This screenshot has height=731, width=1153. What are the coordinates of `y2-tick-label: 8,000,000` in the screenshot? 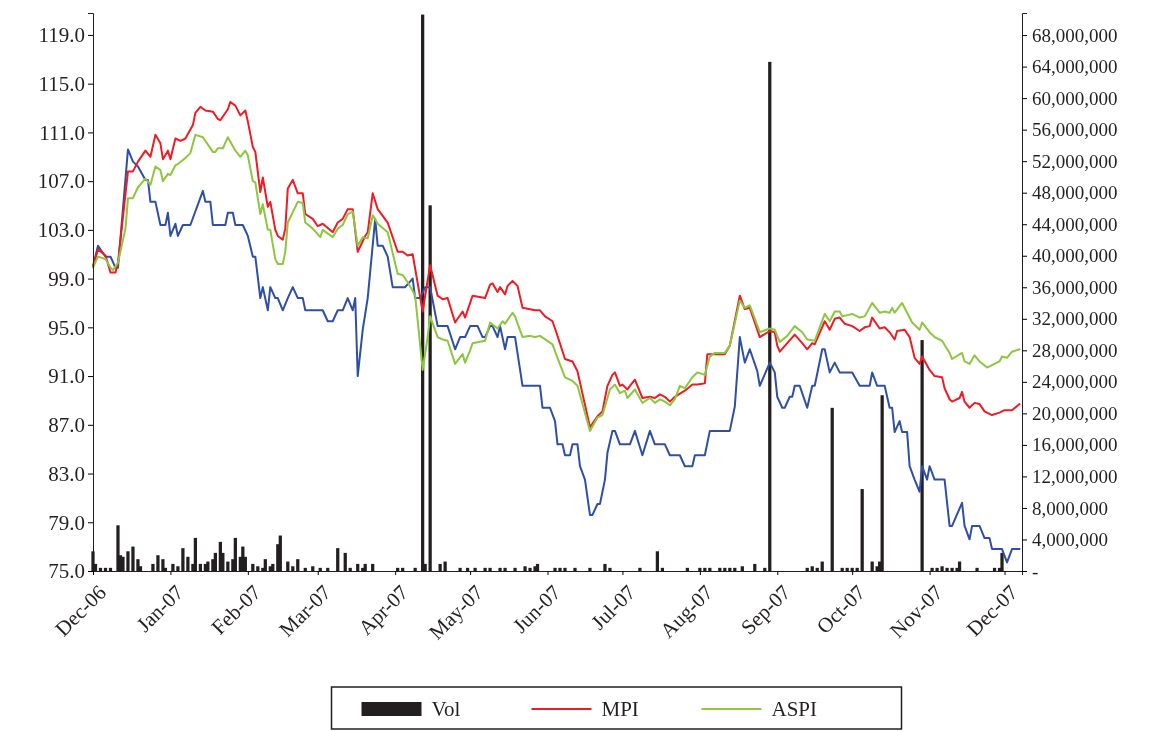 It's located at (1070, 508).